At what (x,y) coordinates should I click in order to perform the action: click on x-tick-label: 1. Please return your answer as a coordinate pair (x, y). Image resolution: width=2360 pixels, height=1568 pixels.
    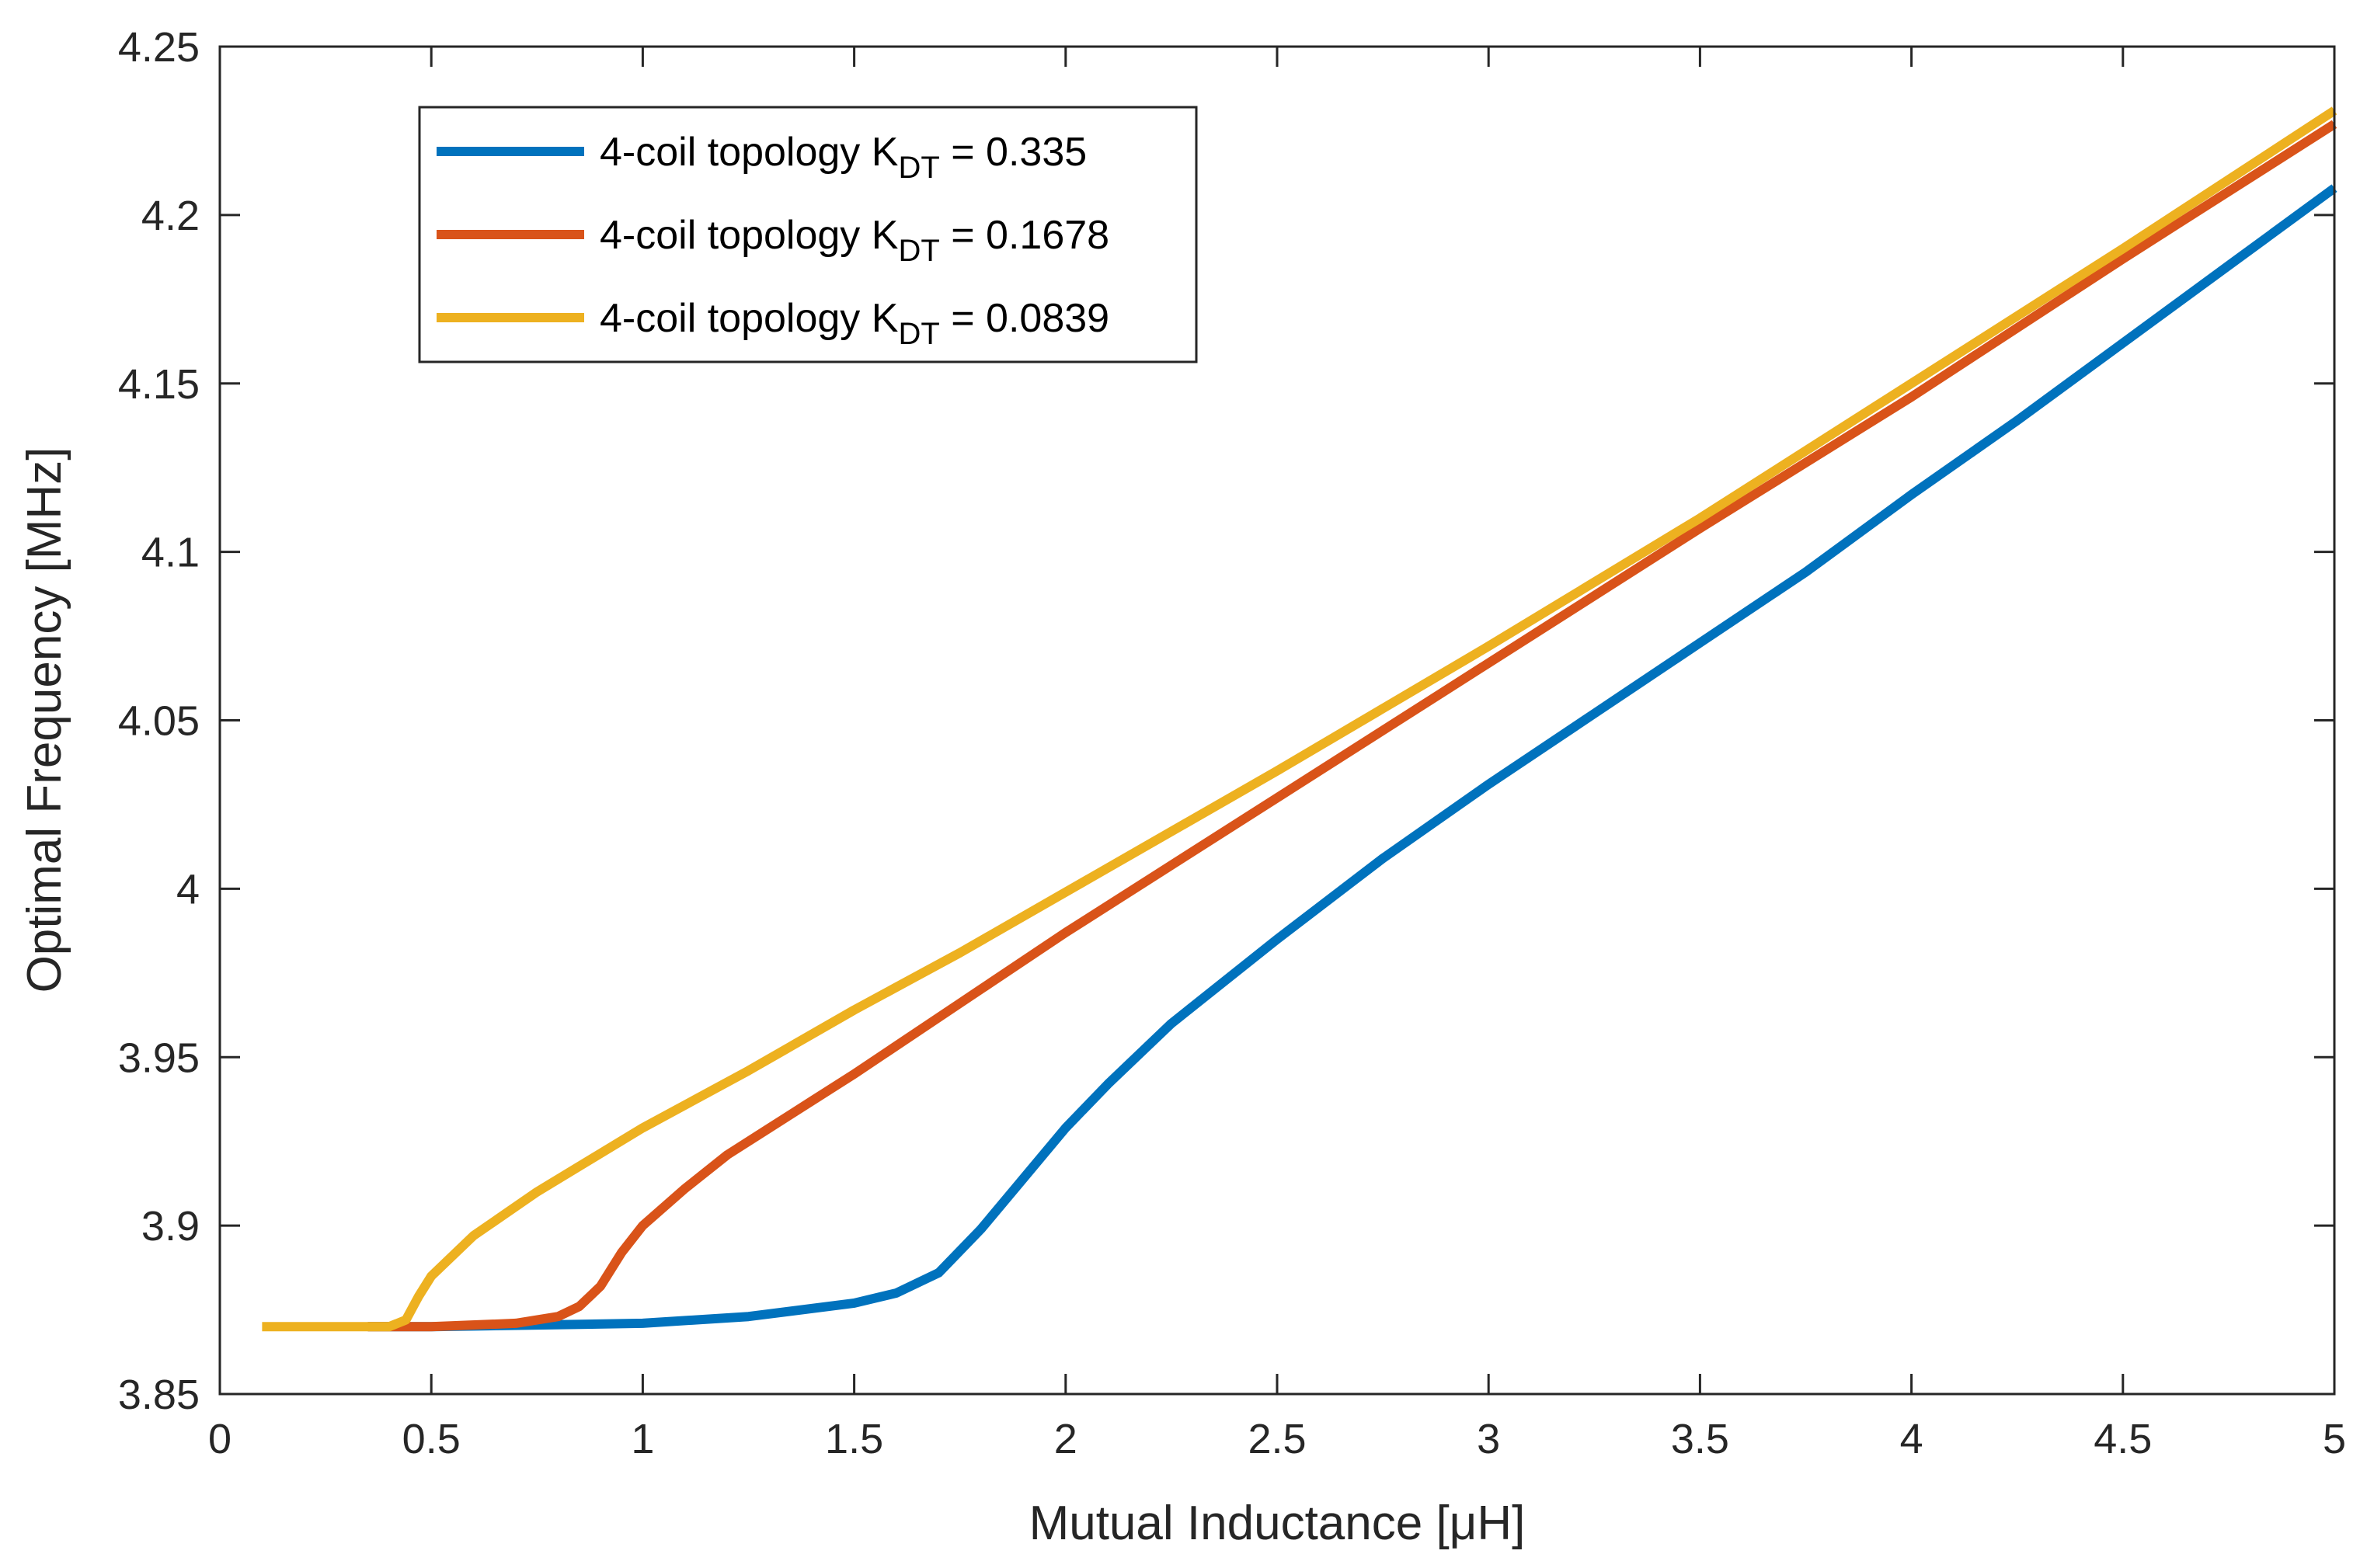
    Looking at the image, I should click on (642, 1439).